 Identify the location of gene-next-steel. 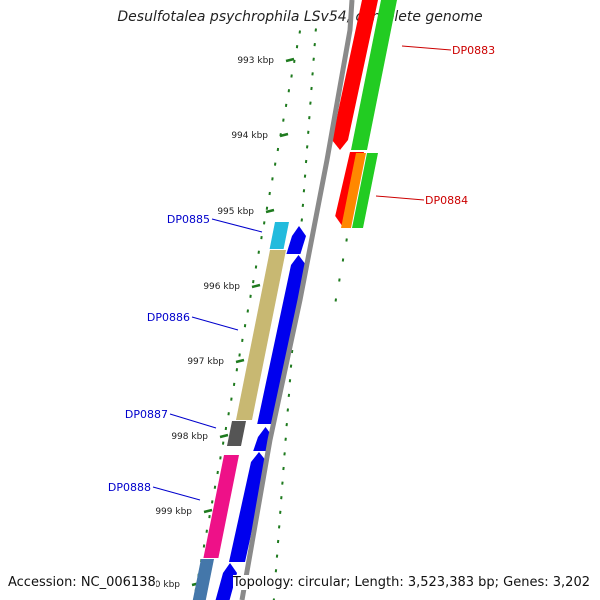
(203, 579).